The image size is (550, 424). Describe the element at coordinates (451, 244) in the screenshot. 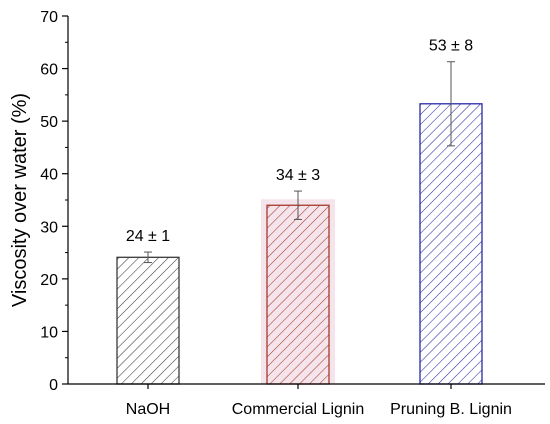

I see `bar-pruning-b-lignin` at that location.